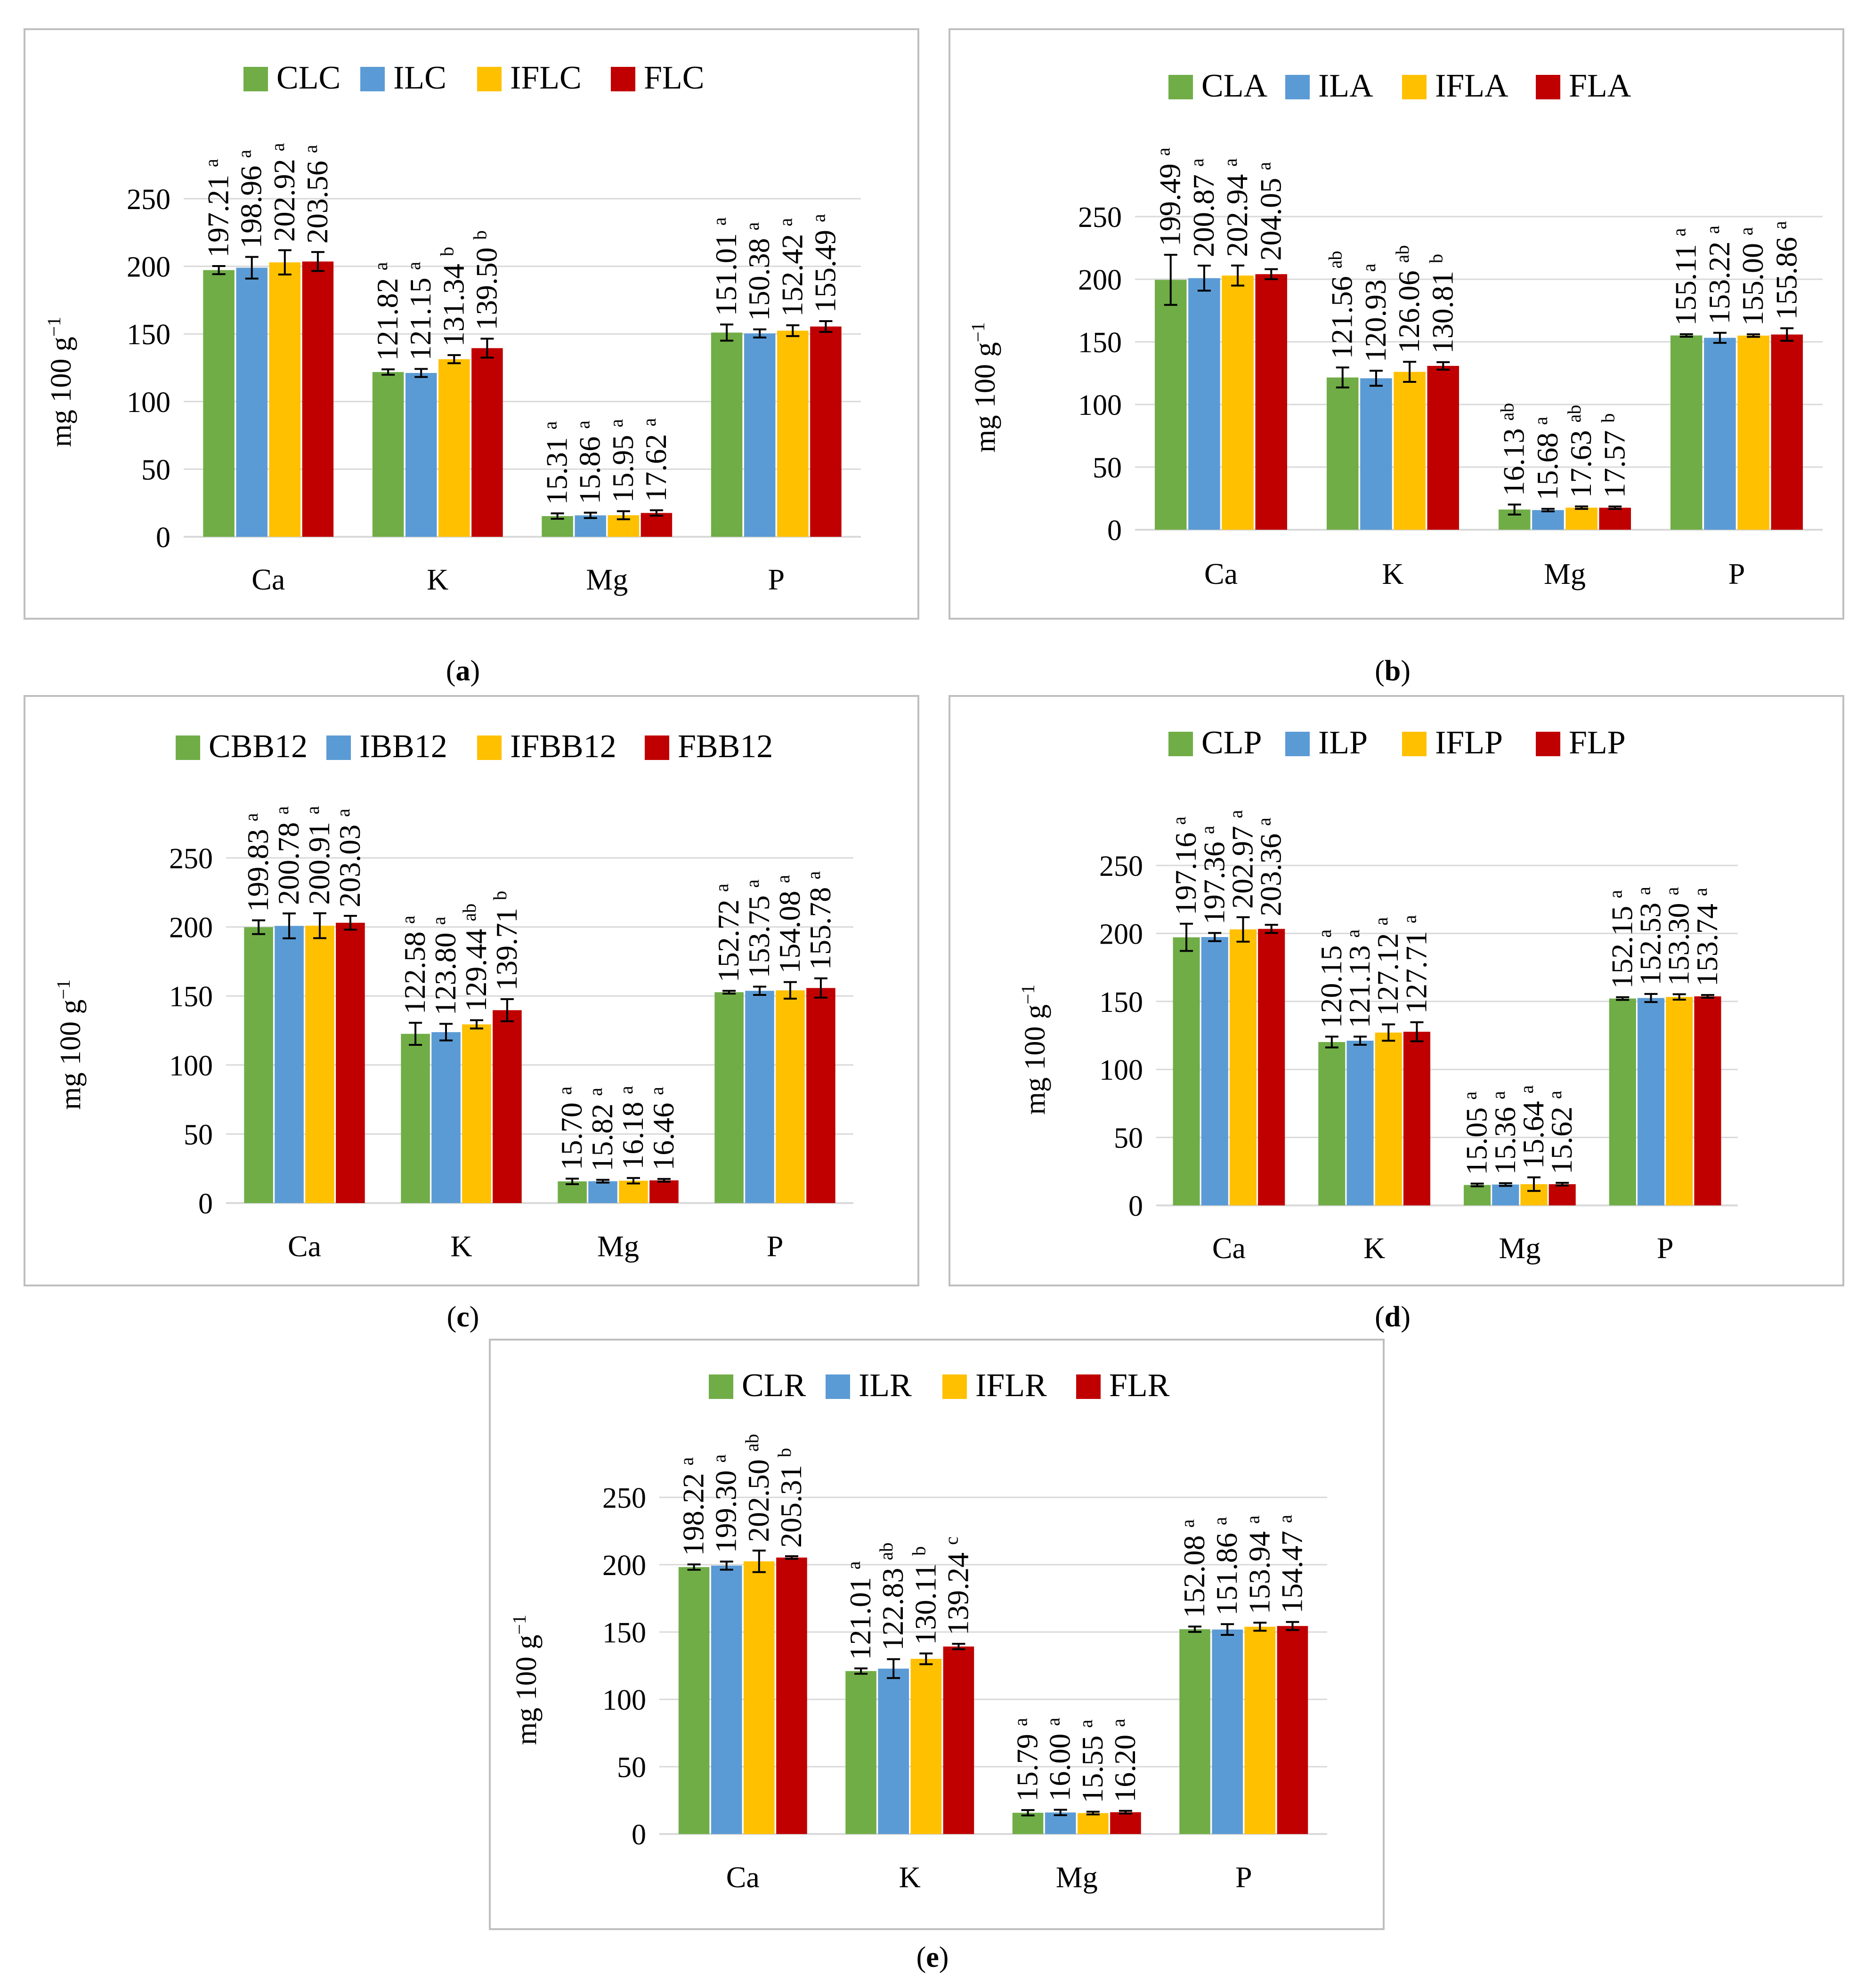 This screenshot has width=1865, height=1988. I want to click on legend-swatch-ifbb12, so click(489, 747).